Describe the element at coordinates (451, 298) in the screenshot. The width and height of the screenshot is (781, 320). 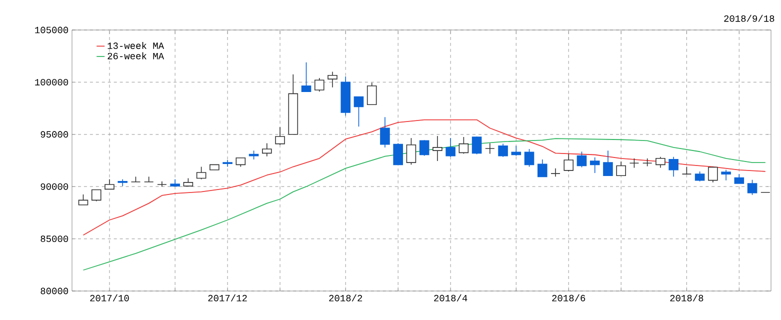
I see `x-tick-label: 2018/4` at that location.